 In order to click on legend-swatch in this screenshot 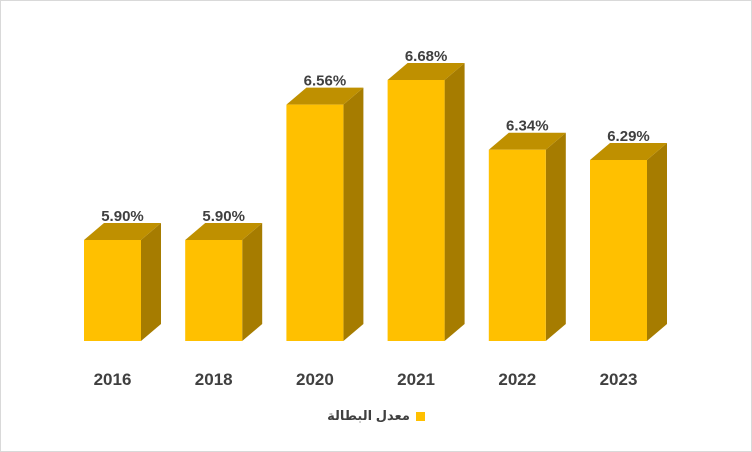, I will do `click(420, 416)`.